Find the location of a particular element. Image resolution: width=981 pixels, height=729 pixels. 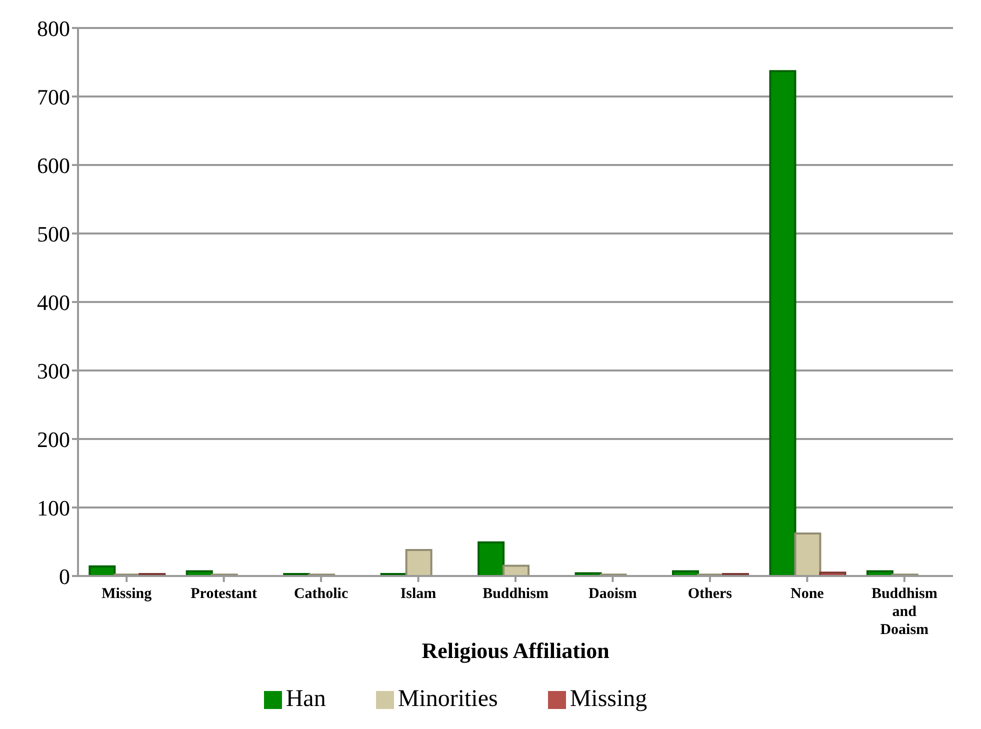

x-tick-label: Daoism is located at coordinates (613, 594).